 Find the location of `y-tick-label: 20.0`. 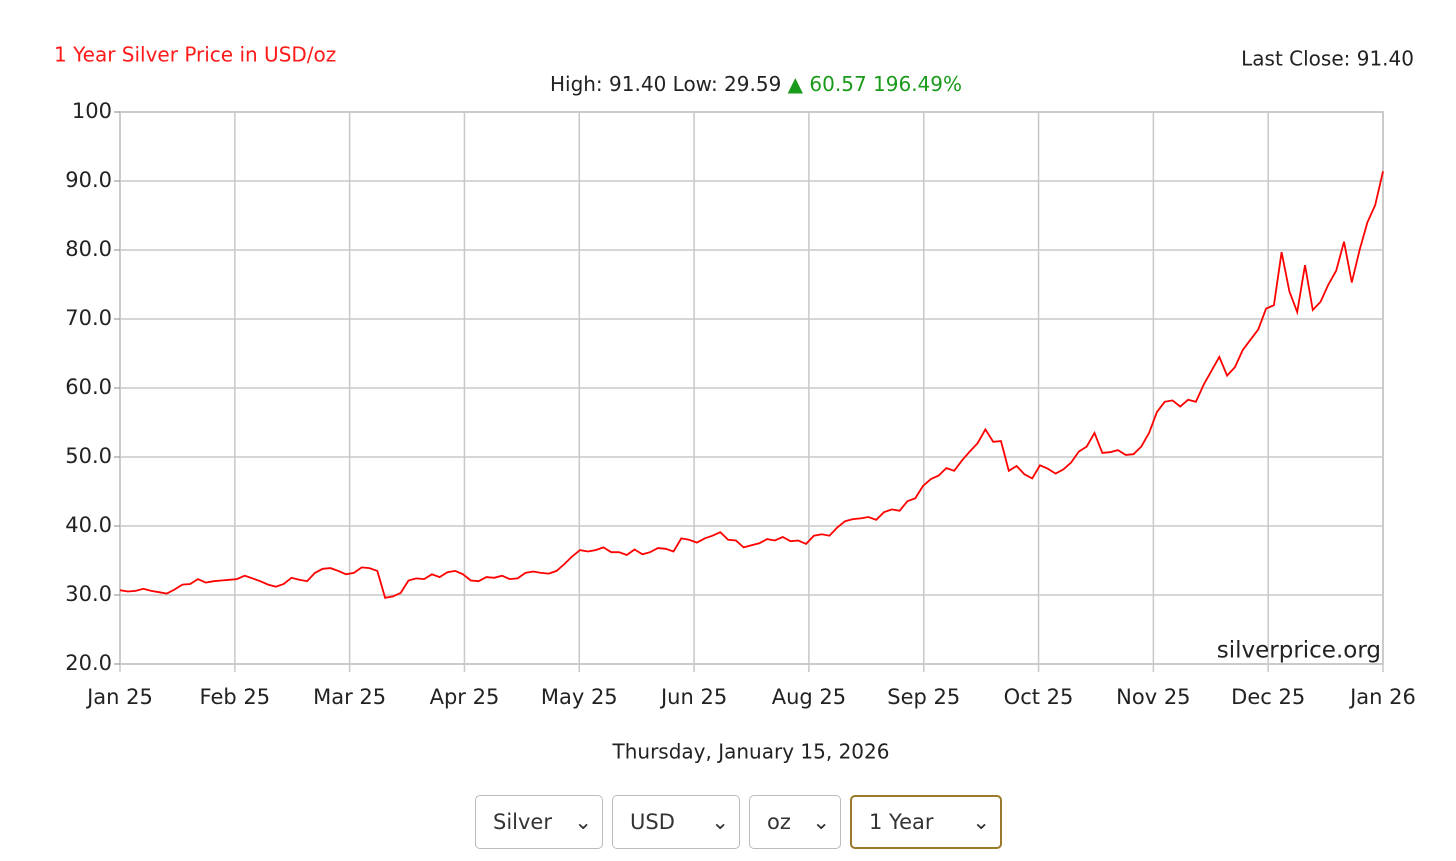

y-tick-label: 20.0 is located at coordinates (88, 663).